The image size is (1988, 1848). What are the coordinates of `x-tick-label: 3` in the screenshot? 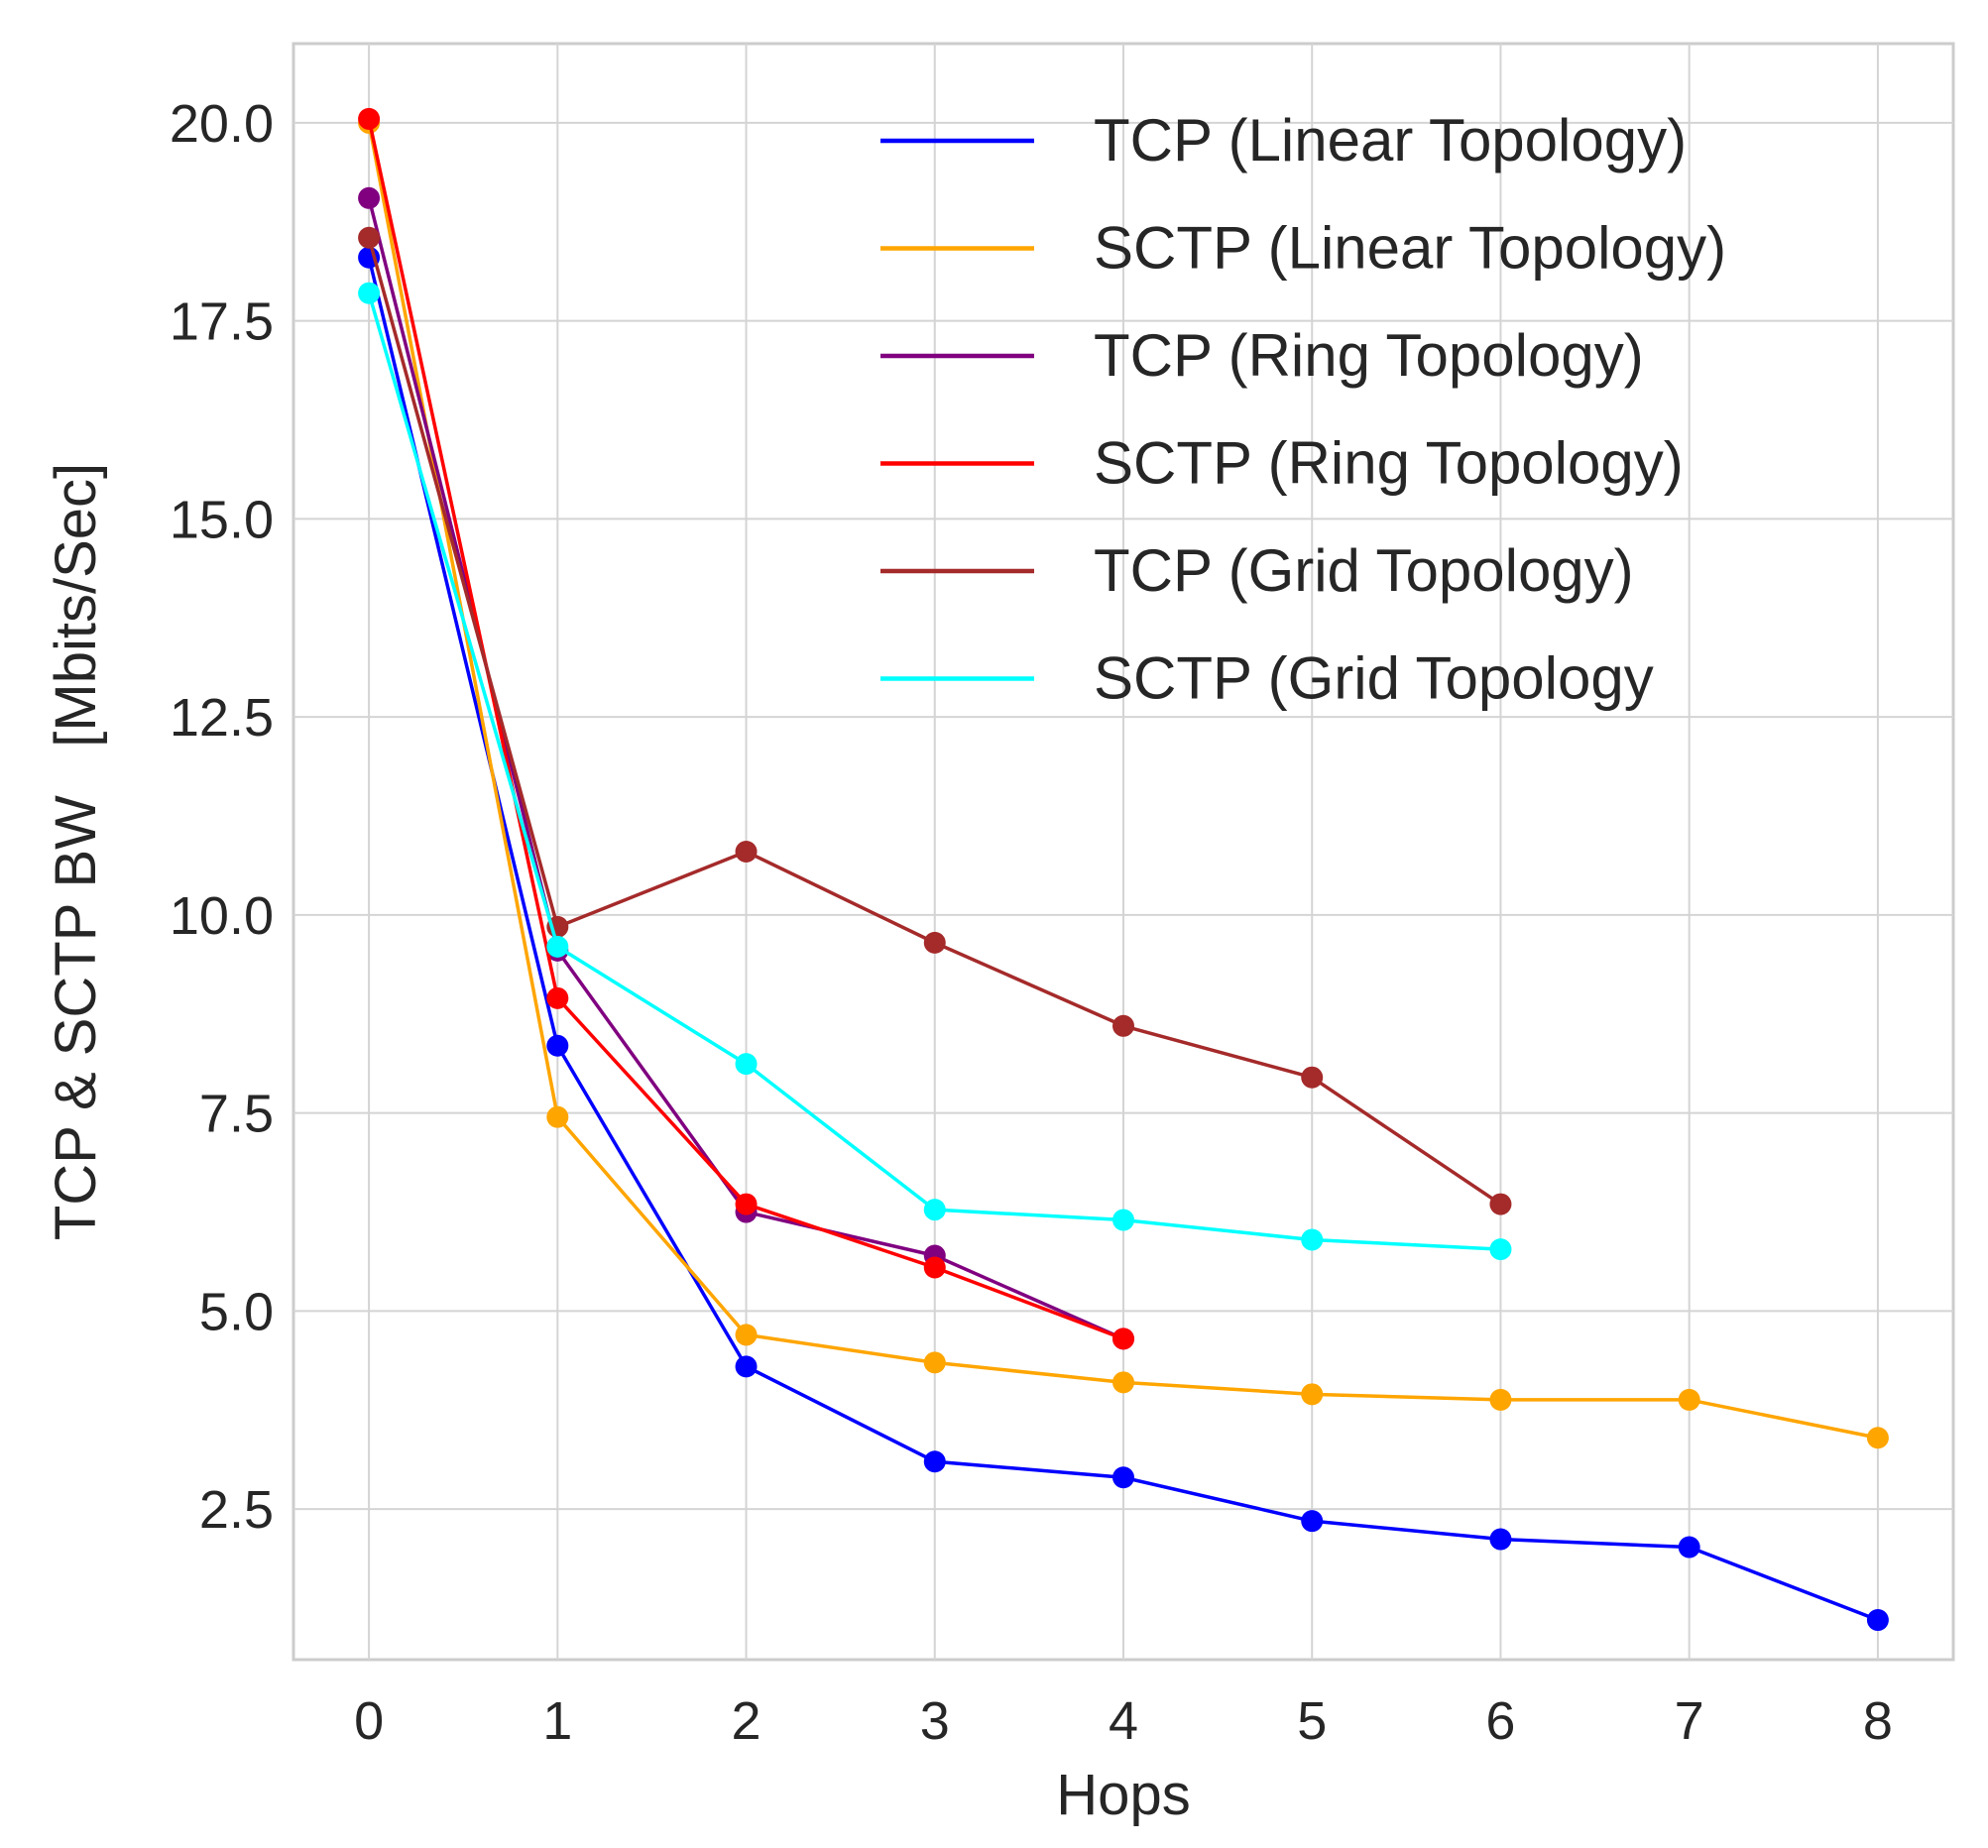 It's located at (935, 1721).